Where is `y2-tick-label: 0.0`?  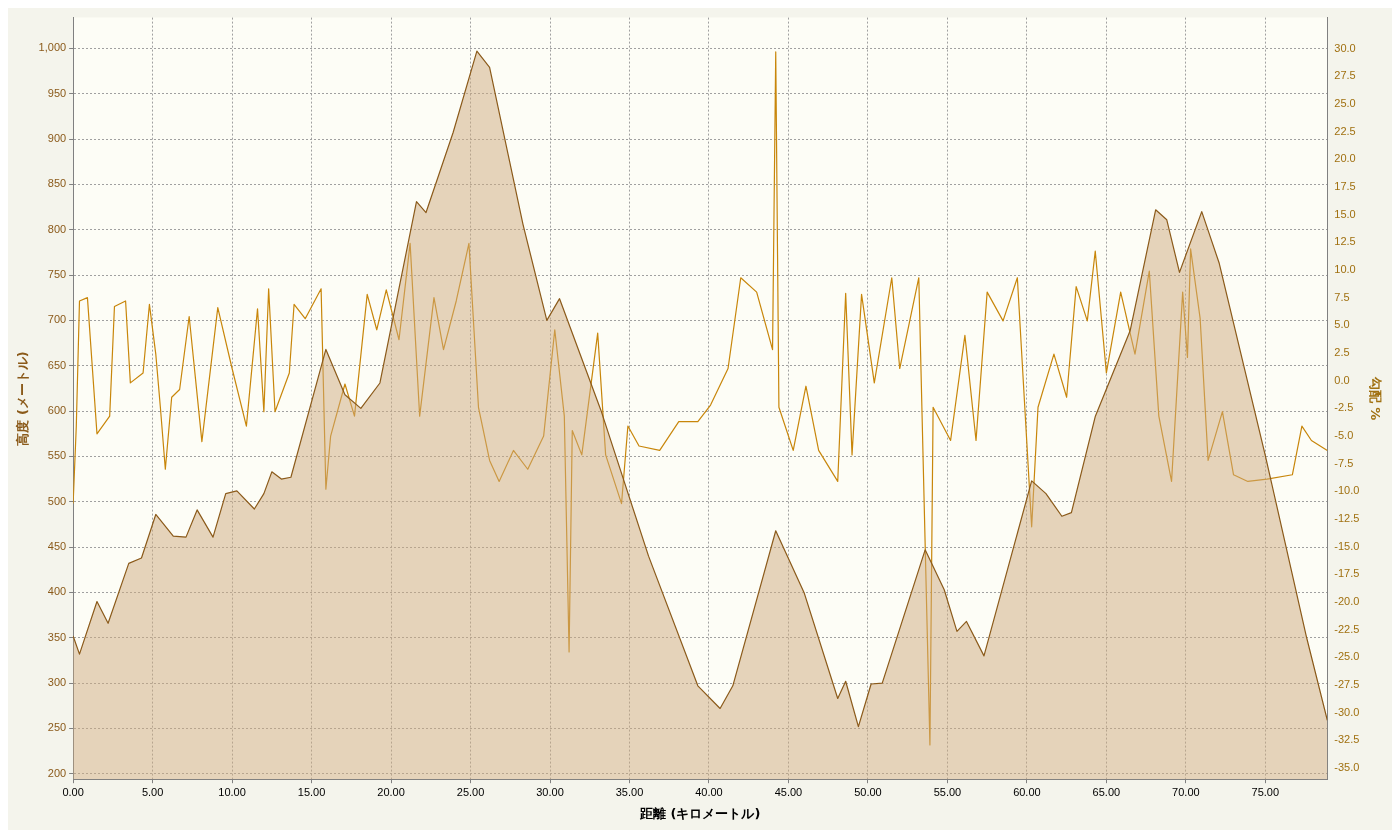
y2-tick-label: 0.0 is located at coordinates (1342, 379).